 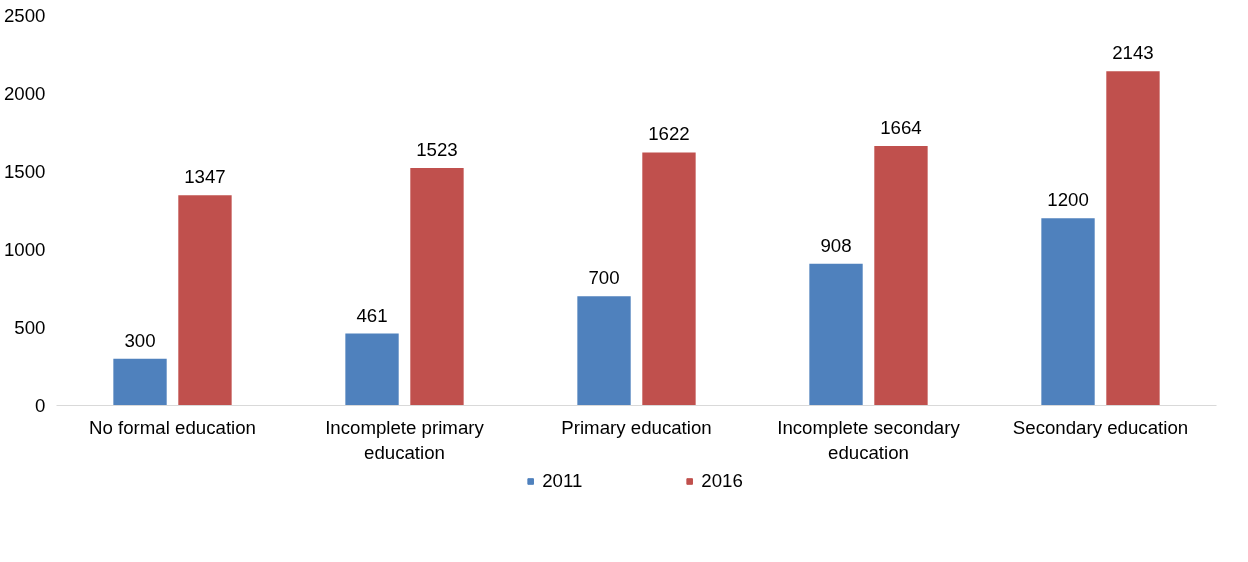 What do you see at coordinates (836, 245) in the screenshot?
I see `data-label: 908` at bounding box center [836, 245].